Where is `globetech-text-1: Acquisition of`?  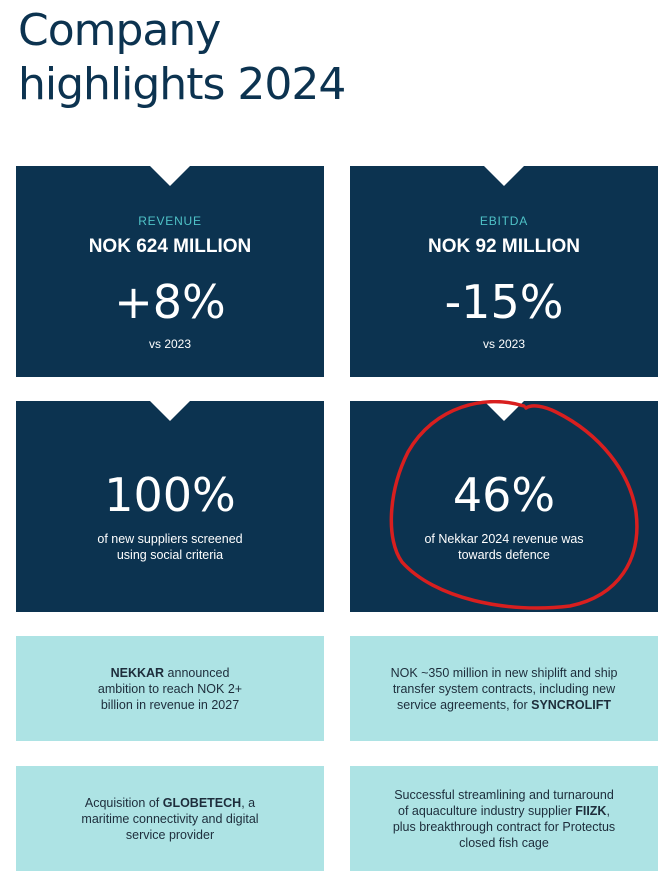 globetech-text-1: Acquisition of is located at coordinates (123, 802).